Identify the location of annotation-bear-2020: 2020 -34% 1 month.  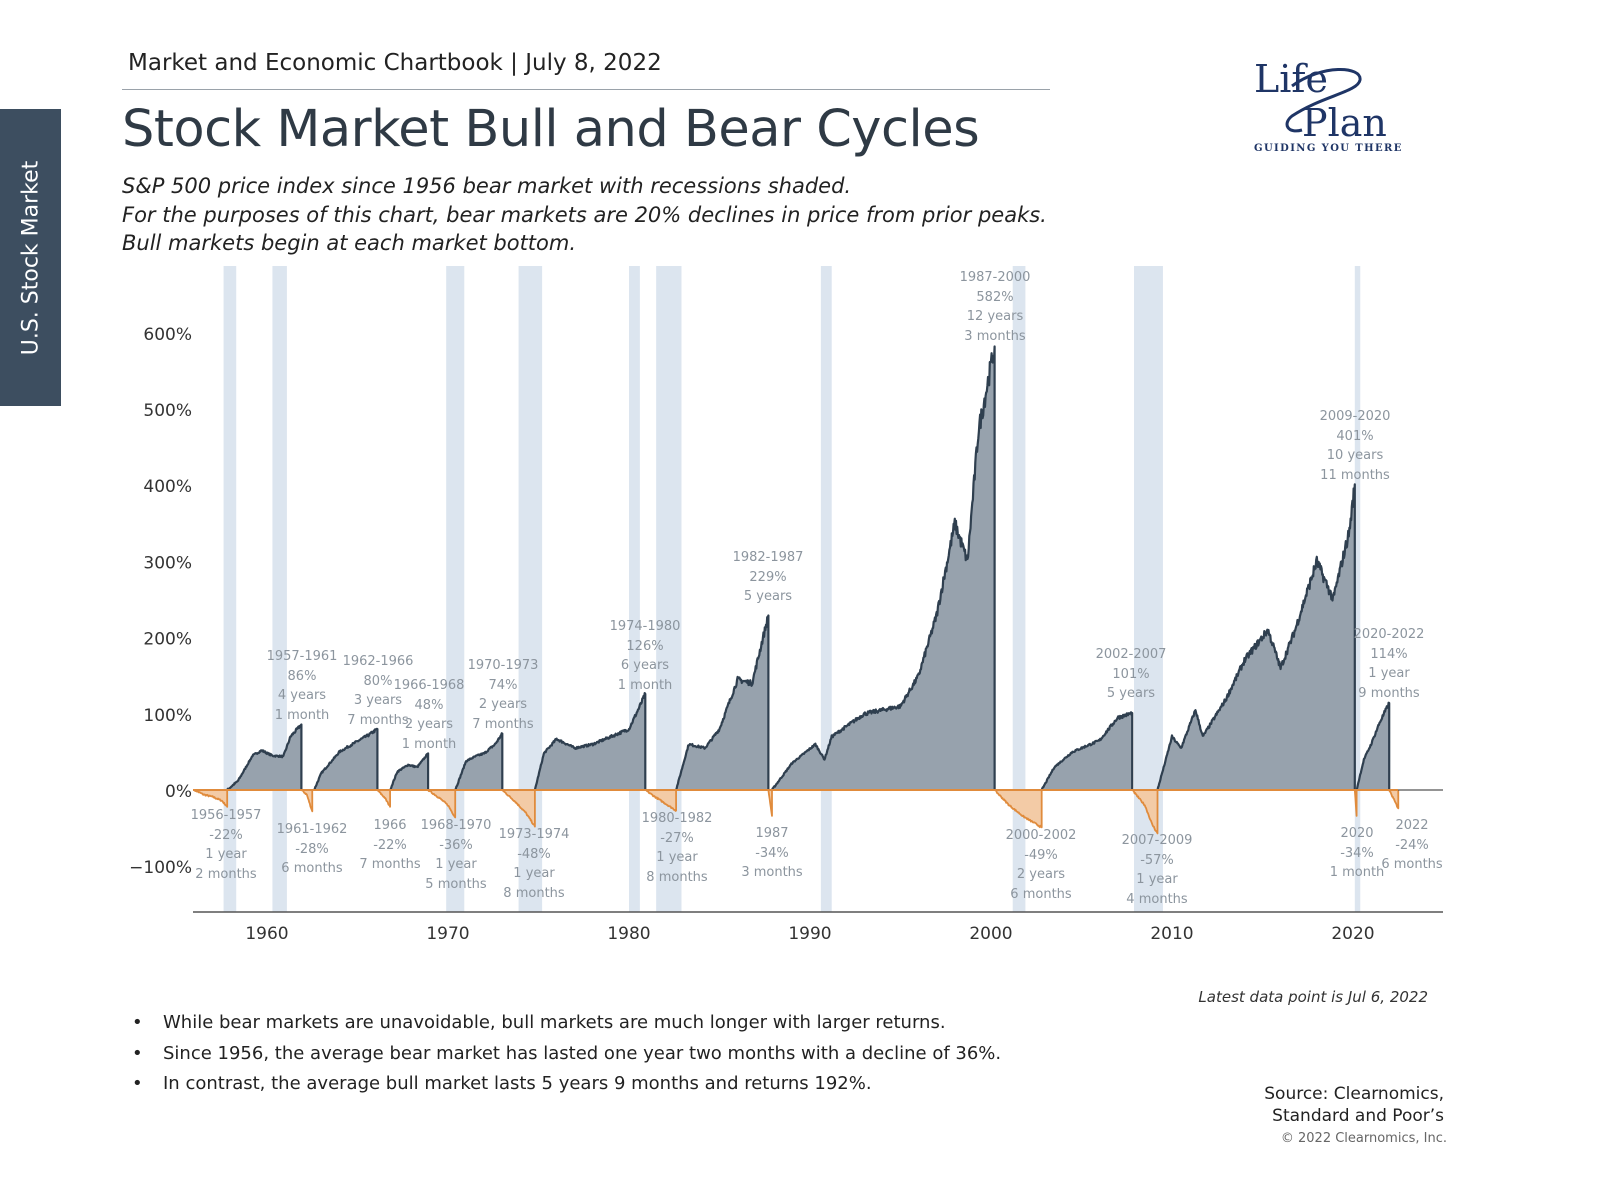
(1357, 853).